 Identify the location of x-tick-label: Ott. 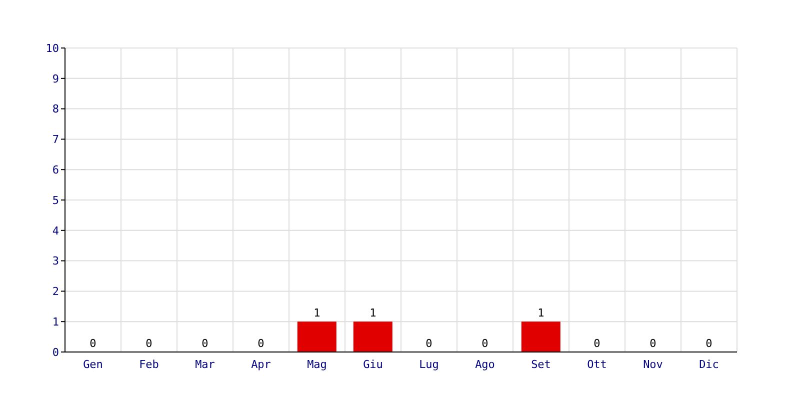
(597, 364).